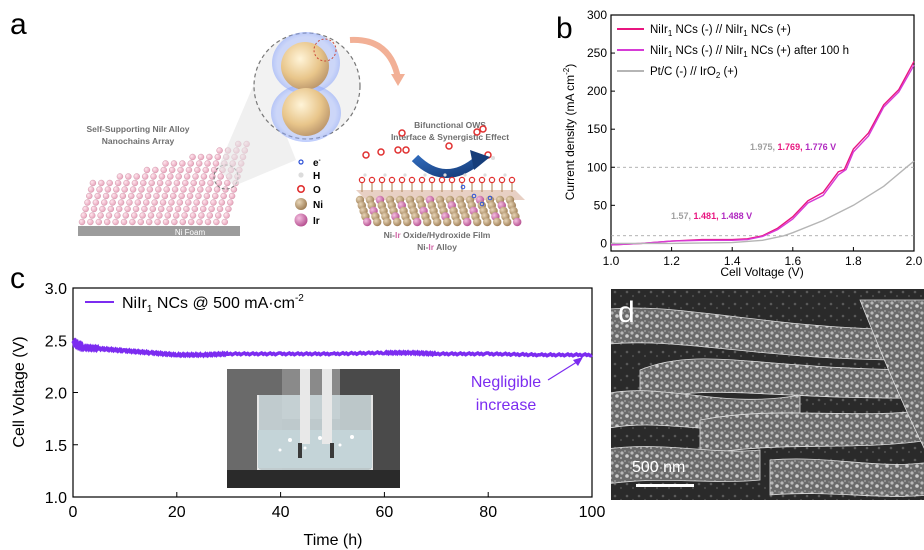 Image resolution: width=924 pixels, height=550 pixels. Describe the element at coordinates (506, 382) in the screenshot. I see `negligible-note-1: Negligible` at that location.